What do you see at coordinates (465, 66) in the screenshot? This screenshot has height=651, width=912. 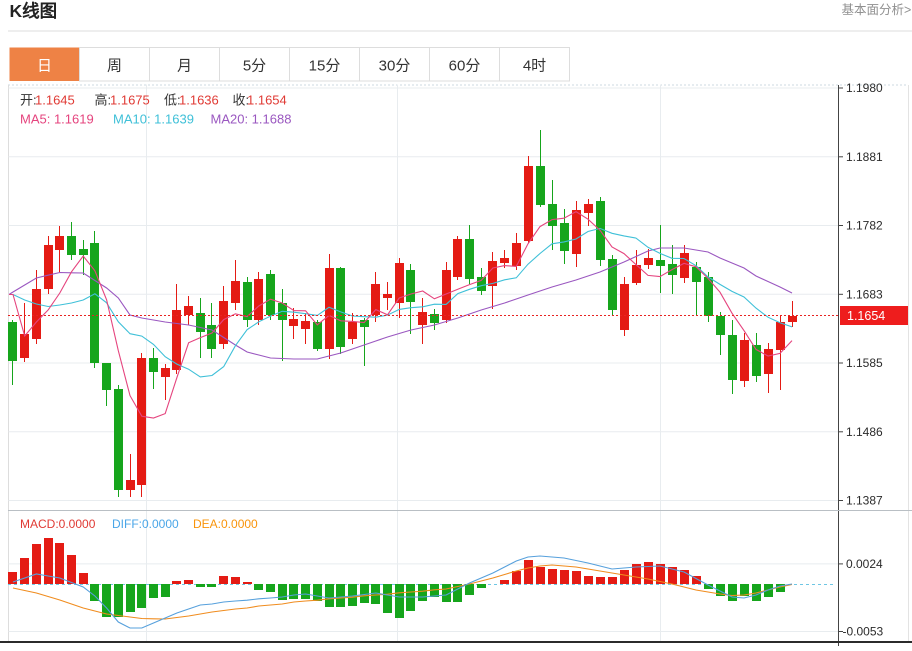 I see `svg-text: 60分` at bounding box center [465, 66].